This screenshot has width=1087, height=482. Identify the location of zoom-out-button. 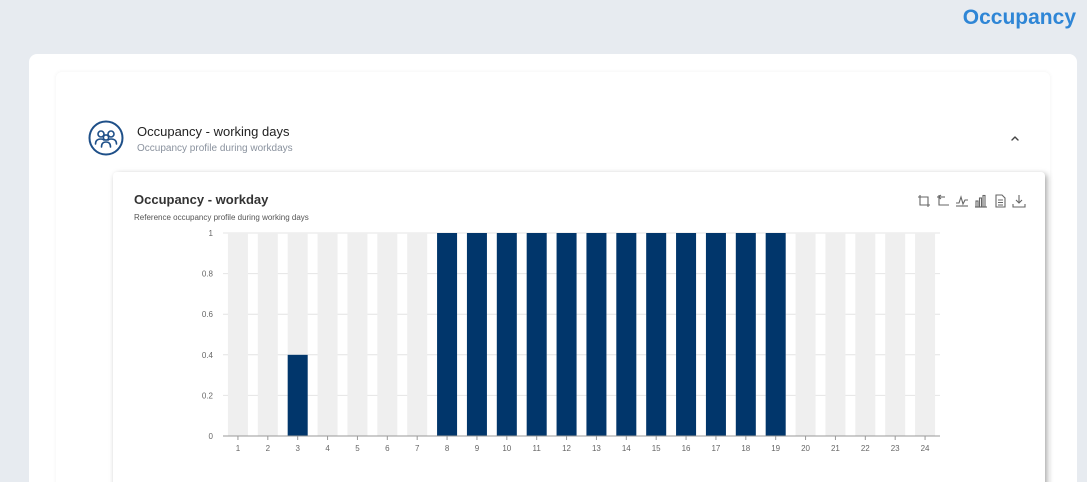
(943, 201).